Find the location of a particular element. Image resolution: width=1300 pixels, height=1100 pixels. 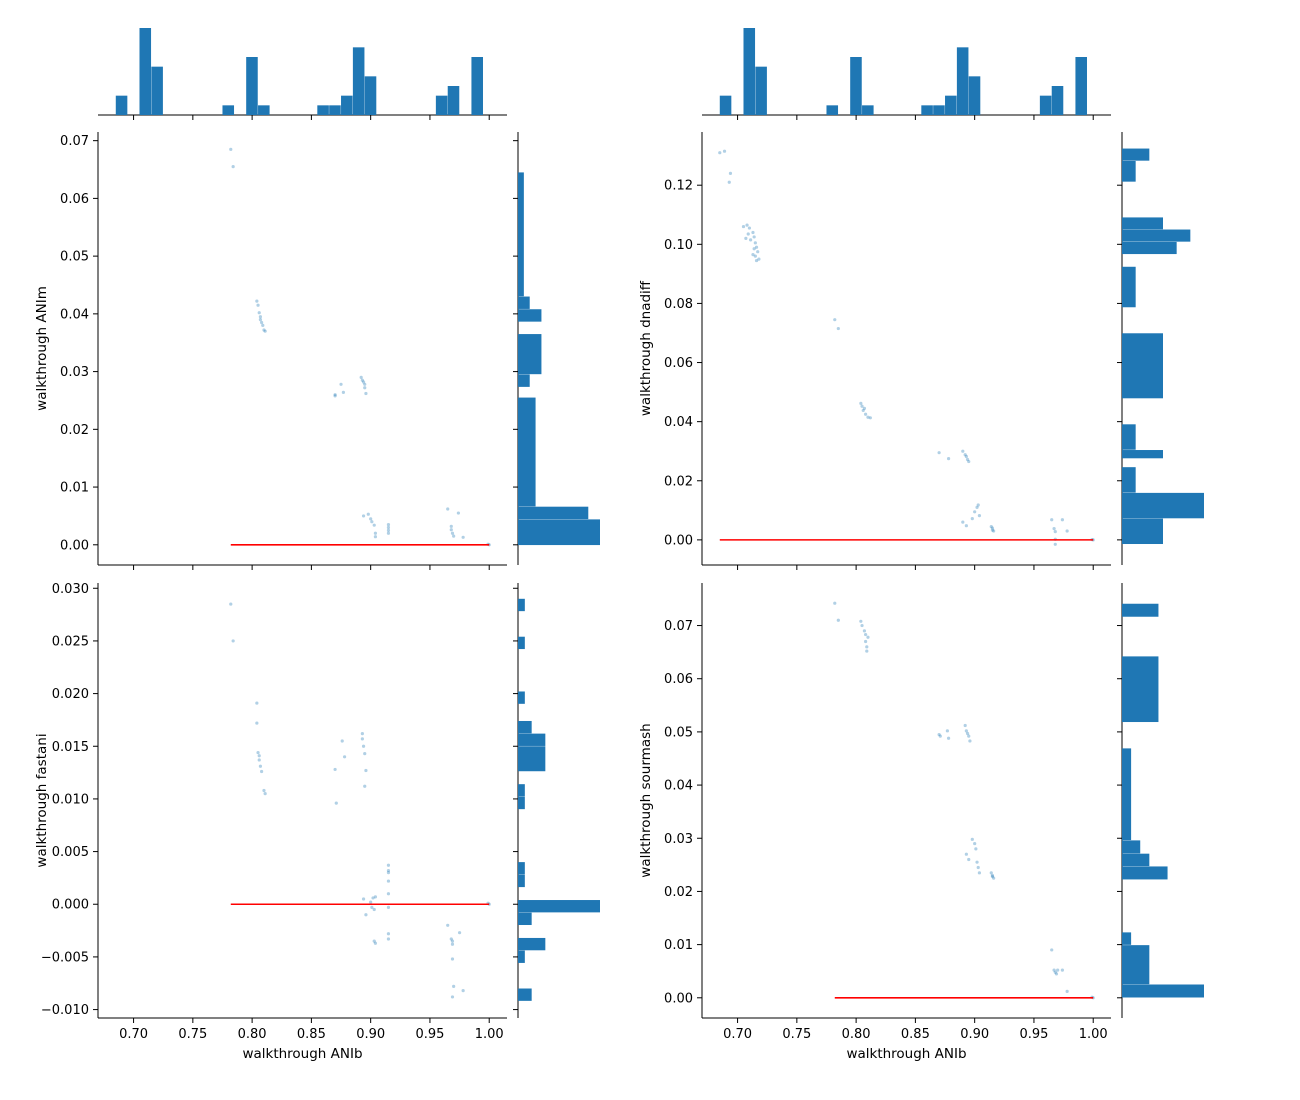

y-tick-label: 0.08 is located at coordinates (678, 304).